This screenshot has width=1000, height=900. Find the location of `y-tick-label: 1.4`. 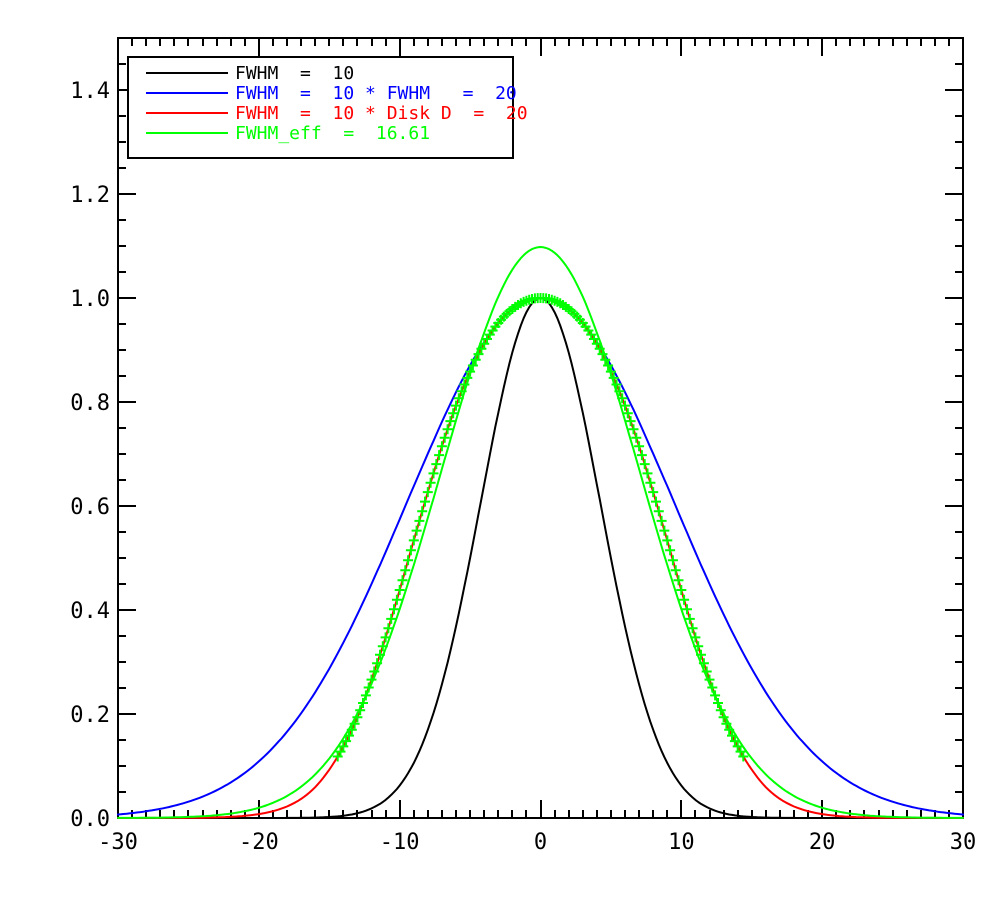

y-tick-label: 1.4 is located at coordinates (90, 91).